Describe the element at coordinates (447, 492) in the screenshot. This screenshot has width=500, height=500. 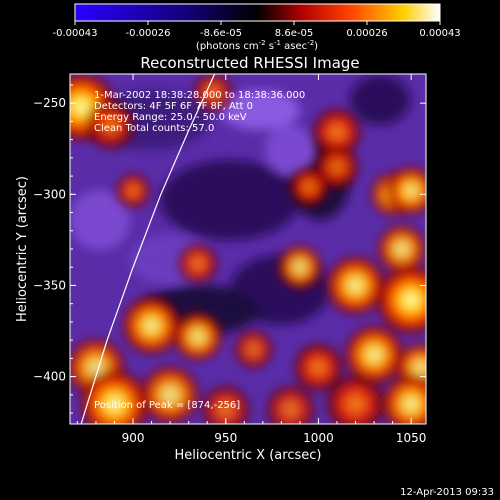
I see `footer-timestamp: 12-Apr-2013 09:33` at that location.